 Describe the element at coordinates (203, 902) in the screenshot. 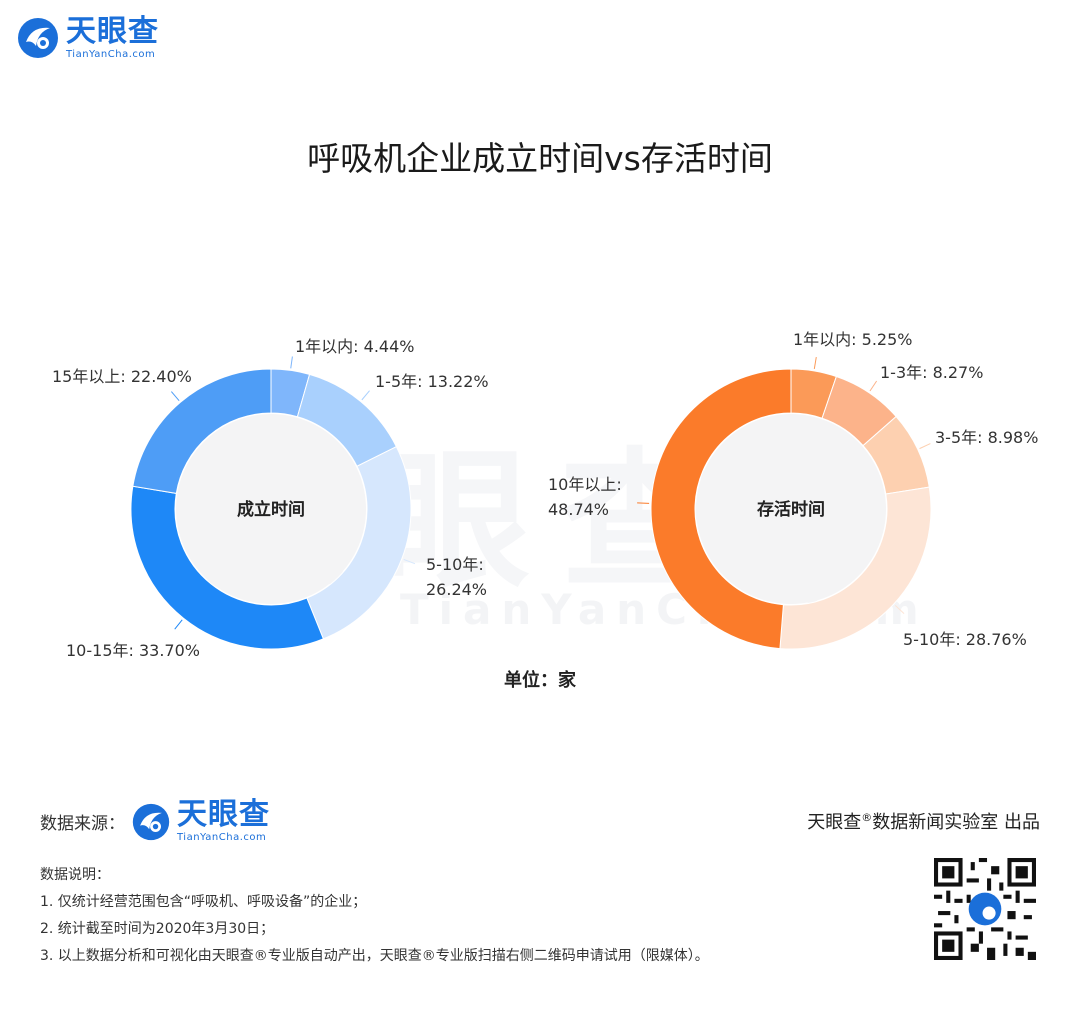

I see `notes-item: 1. 仅统计经营范围包含“呼吸机、呼吸设备”的企业；` at that location.